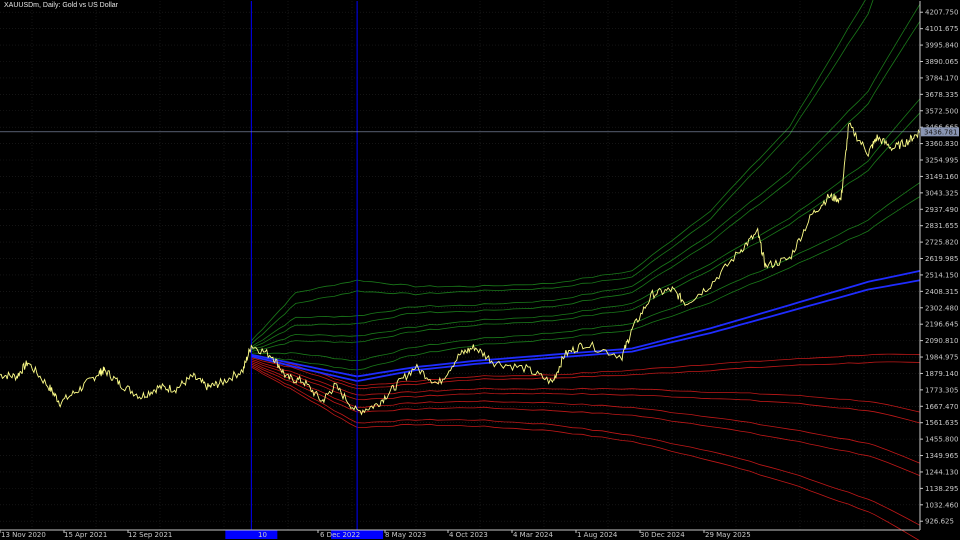 The image size is (960, 540). I want to click on price-tick-label: 3043.325, so click(941, 193).